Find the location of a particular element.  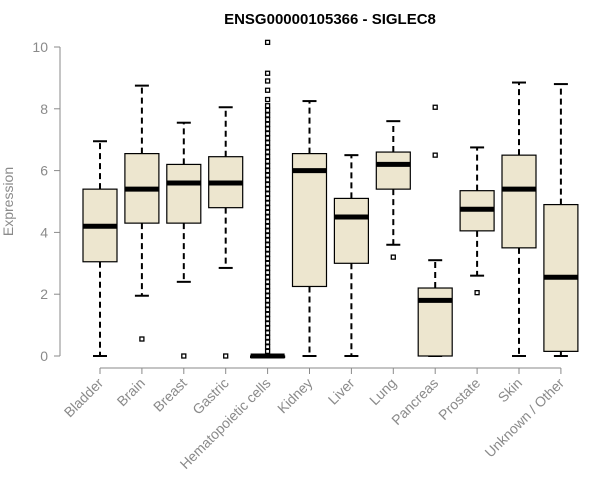

y-axis-label: Expression is located at coordinates (8, 201).